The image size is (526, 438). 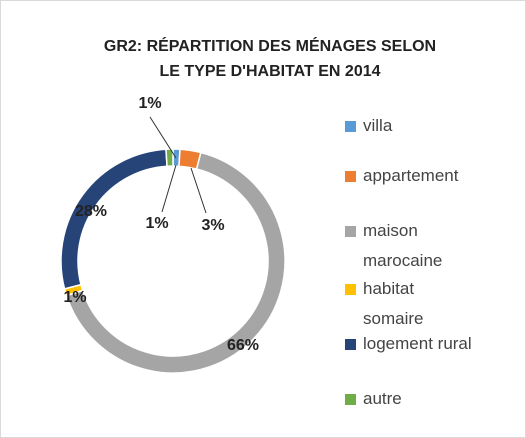 I want to click on legend-label: logement rural, so click(x=417, y=343).